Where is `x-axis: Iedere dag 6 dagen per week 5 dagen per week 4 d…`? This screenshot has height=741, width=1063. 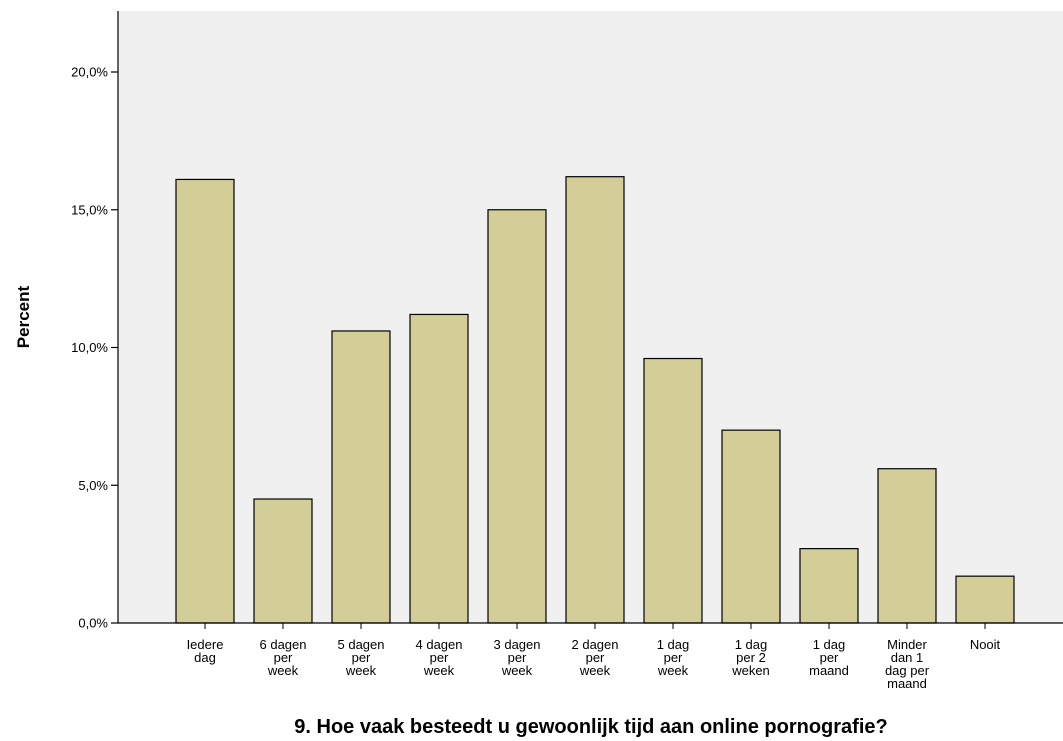
x-axis: Iedere dag 6 dagen per week 5 dagen per week 4 d… is located at coordinates (590, 656).